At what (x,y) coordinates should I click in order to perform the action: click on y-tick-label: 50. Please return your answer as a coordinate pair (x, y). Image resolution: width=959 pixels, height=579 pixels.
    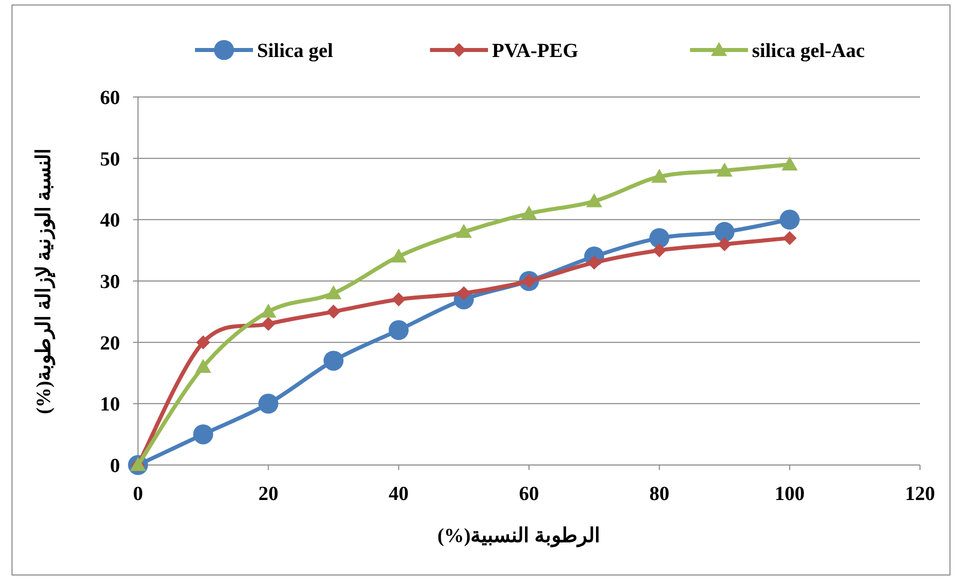
    Looking at the image, I should click on (110, 159).